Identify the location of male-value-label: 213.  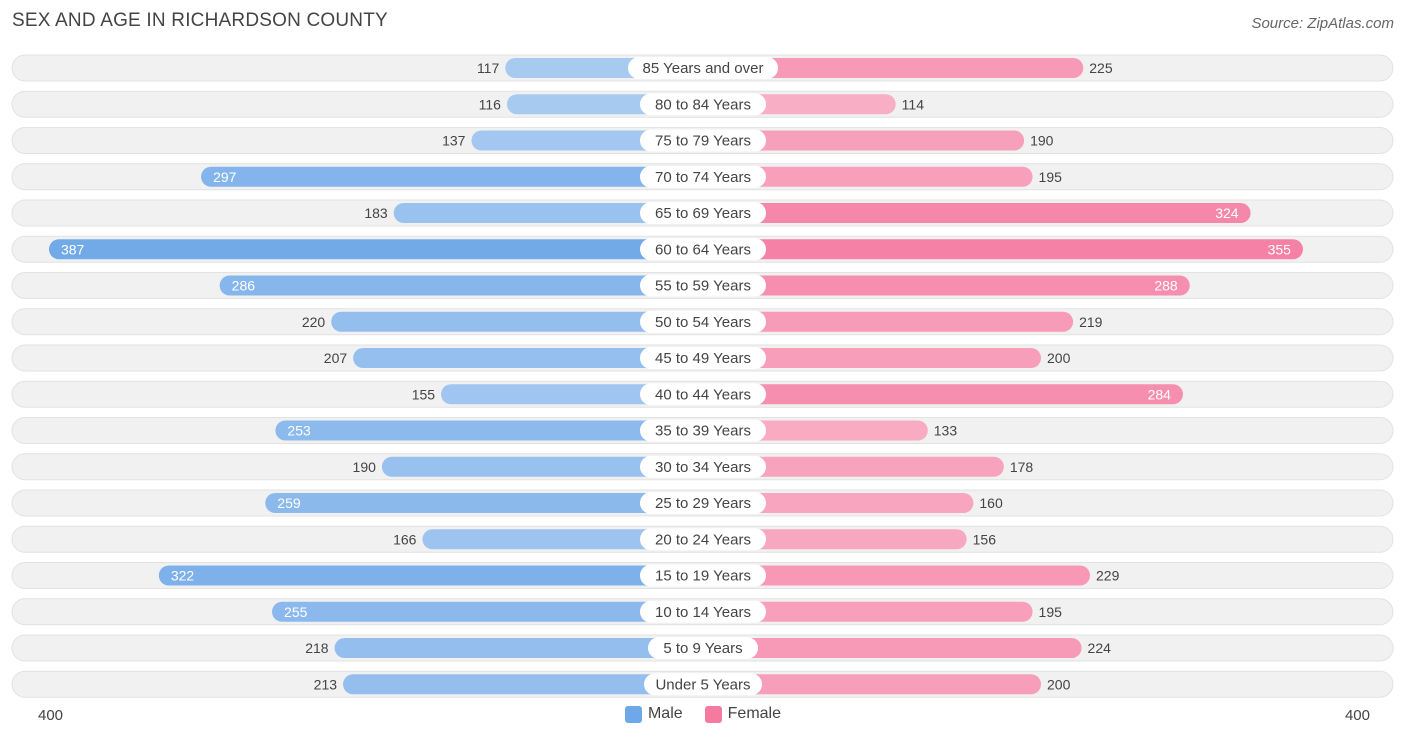
(326, 684).